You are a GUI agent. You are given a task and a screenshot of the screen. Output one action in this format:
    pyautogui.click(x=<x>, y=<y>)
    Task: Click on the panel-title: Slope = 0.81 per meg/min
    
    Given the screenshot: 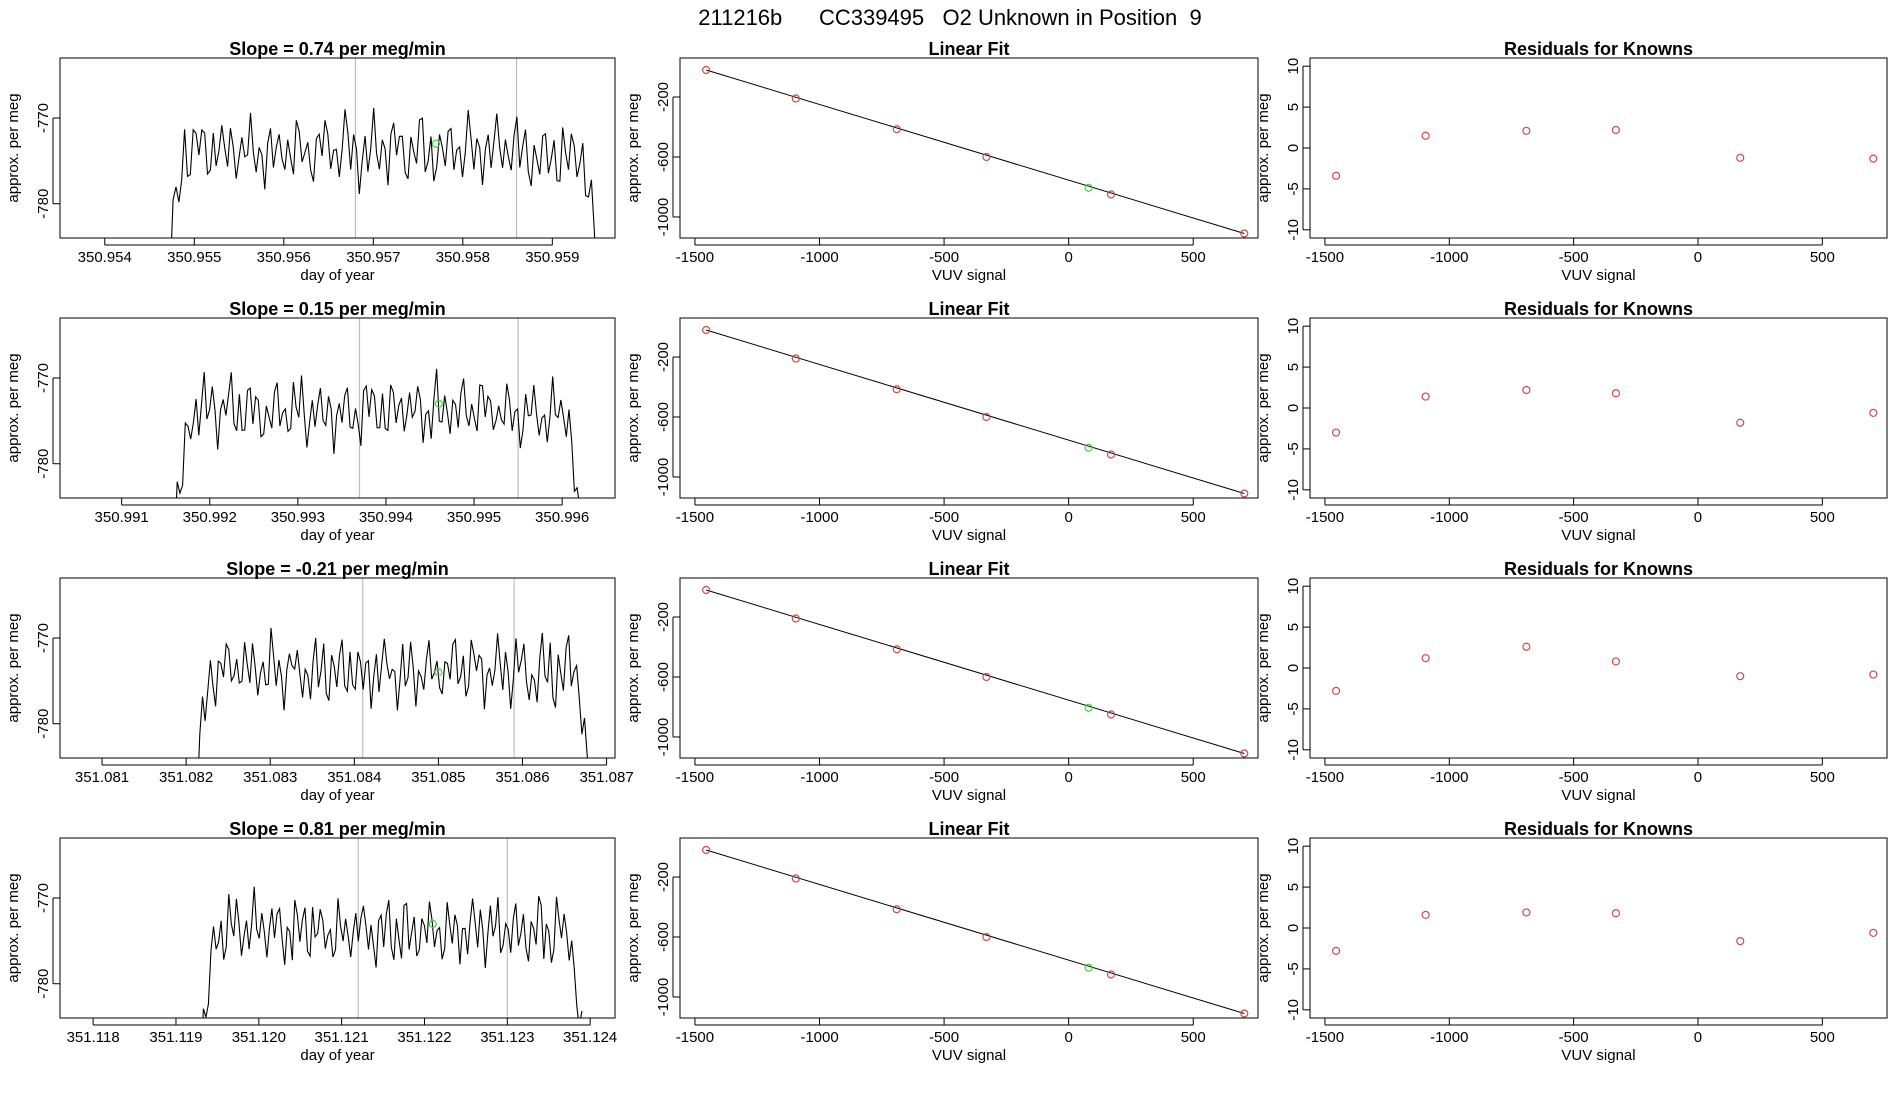 What is the action you would take?
    pyautogui.click(x=337, y=829)
    